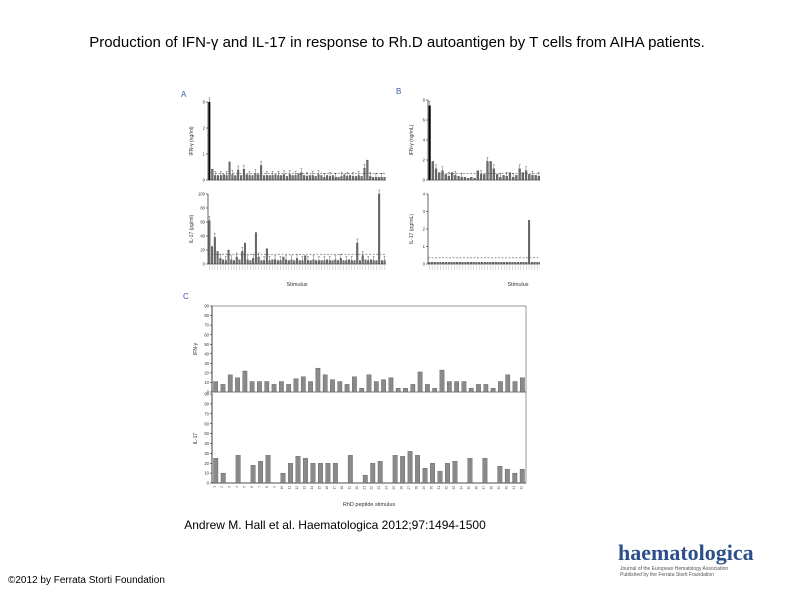 This screenshot has width=794, height=595. What do you see at coordinates (282, 488) in the screenshot?
I see `x-tick-label: 10` at bounding box center [282, 488].